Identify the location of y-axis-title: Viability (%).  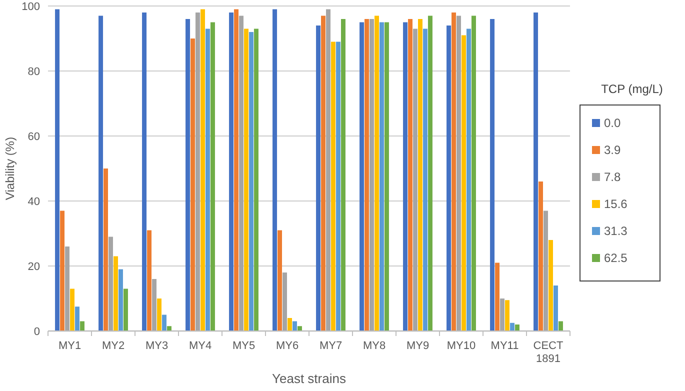
(10, 168).